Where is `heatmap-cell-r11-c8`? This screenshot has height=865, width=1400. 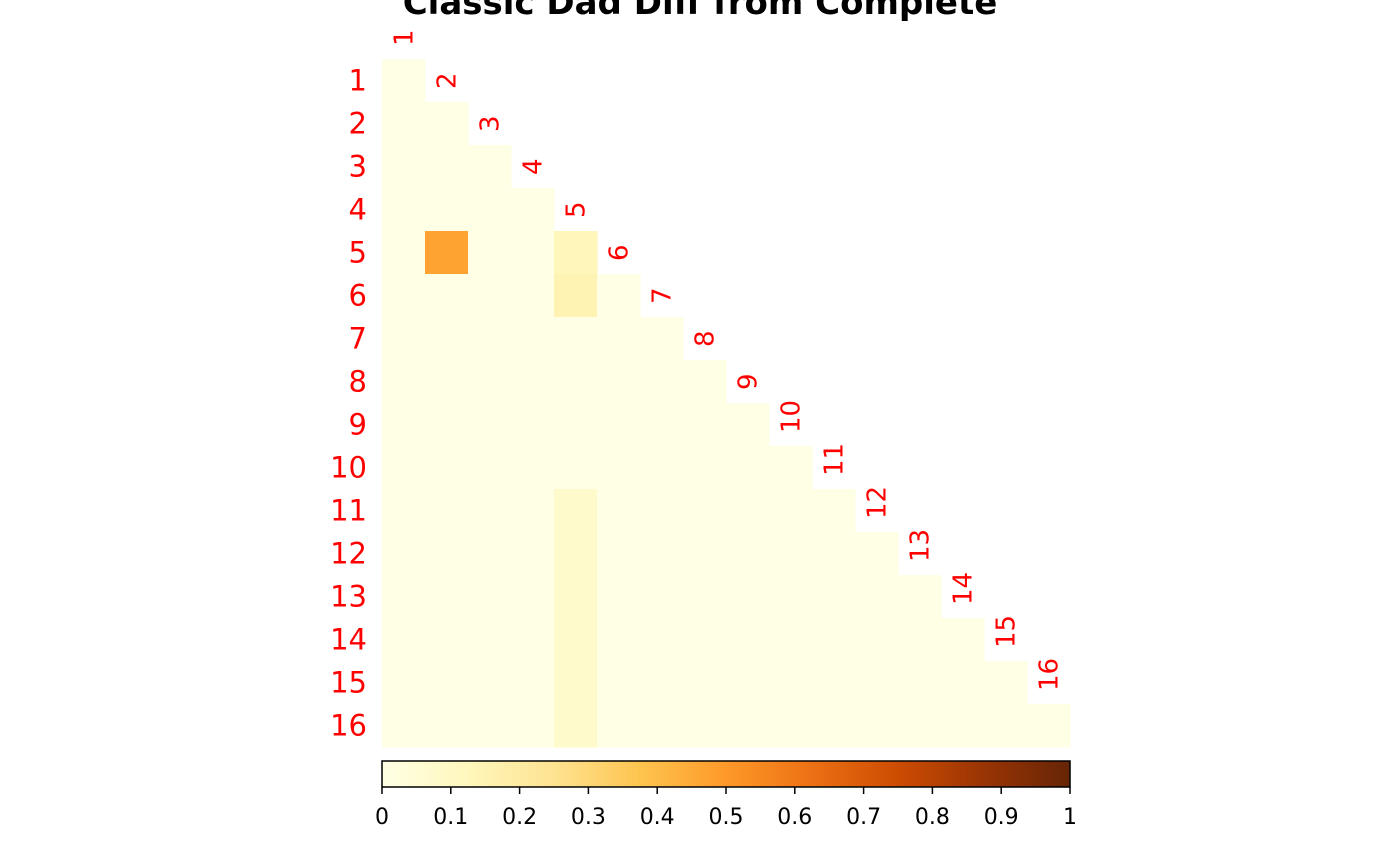
heatmap-cell-r11-c8 is located at coordinates (705, 511).